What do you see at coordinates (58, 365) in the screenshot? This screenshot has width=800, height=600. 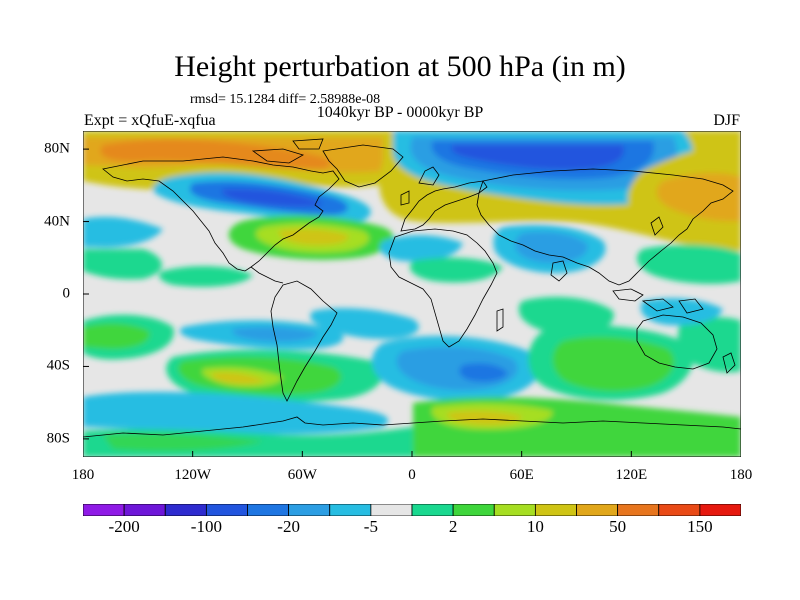 I see `lat-tick-label: 40S` at bounding box center [58, 365].